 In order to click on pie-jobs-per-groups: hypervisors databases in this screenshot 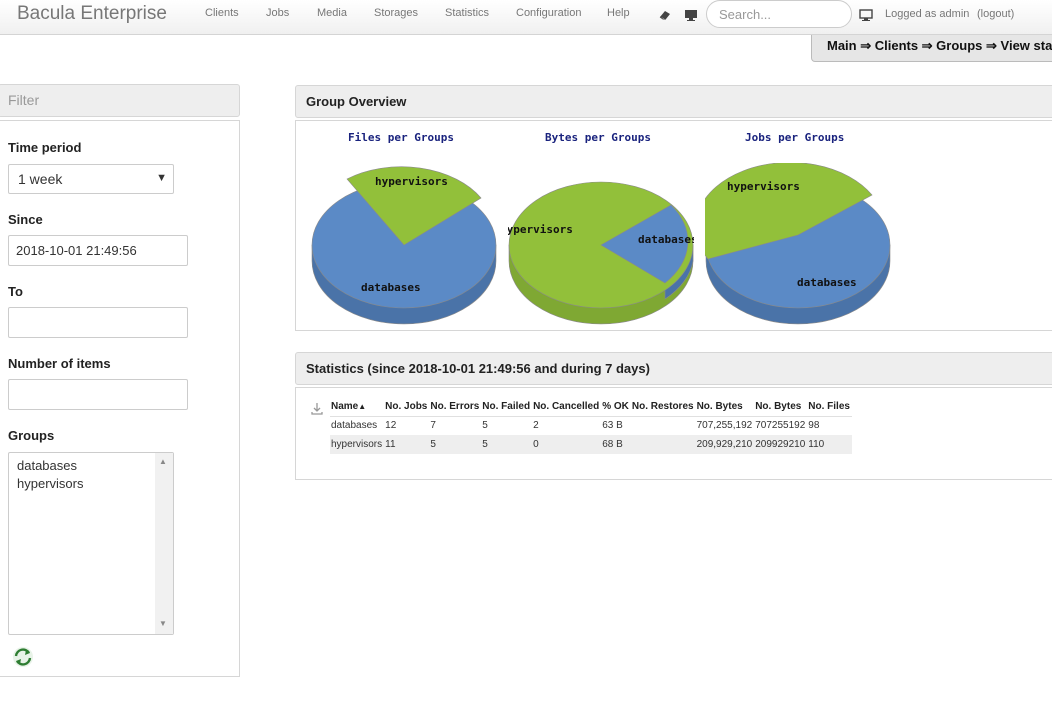, I will do `click(798, 244)`.